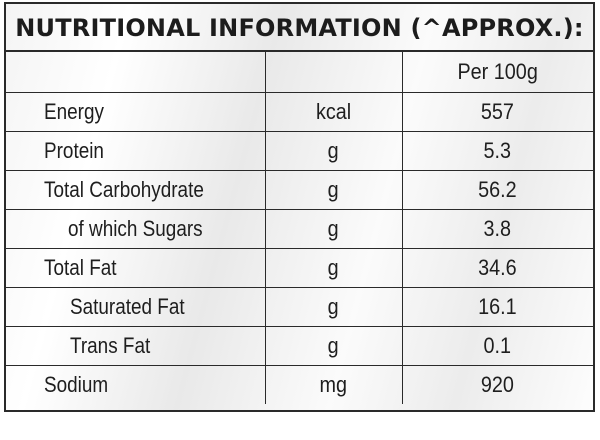 The width and height of the screenshot is (600, 440). Describe the element at coordinates (74, 111) in the screenshot. I see `row-label-text: Energy` at that location.